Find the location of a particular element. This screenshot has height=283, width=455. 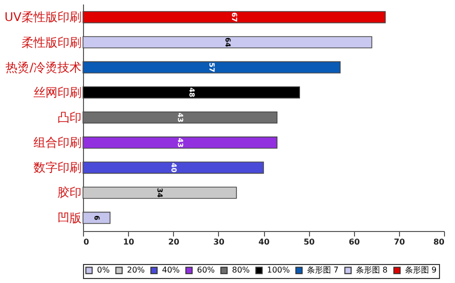

legend-label: 80% is located at coordinates (241, 269).